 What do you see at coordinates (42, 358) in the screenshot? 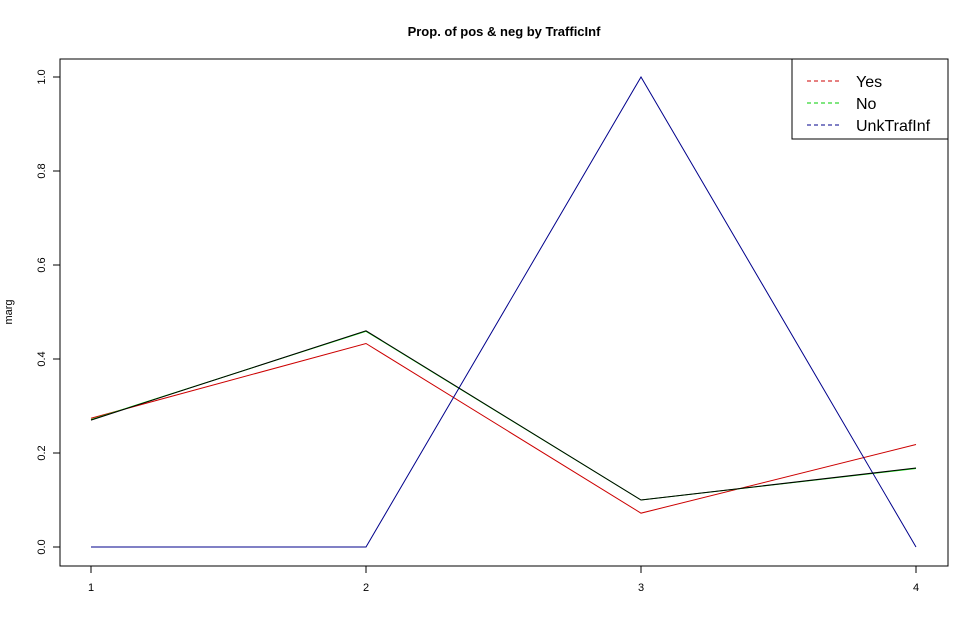
I see `y-tick-label: 0.4` at bounding box center [42, 358].